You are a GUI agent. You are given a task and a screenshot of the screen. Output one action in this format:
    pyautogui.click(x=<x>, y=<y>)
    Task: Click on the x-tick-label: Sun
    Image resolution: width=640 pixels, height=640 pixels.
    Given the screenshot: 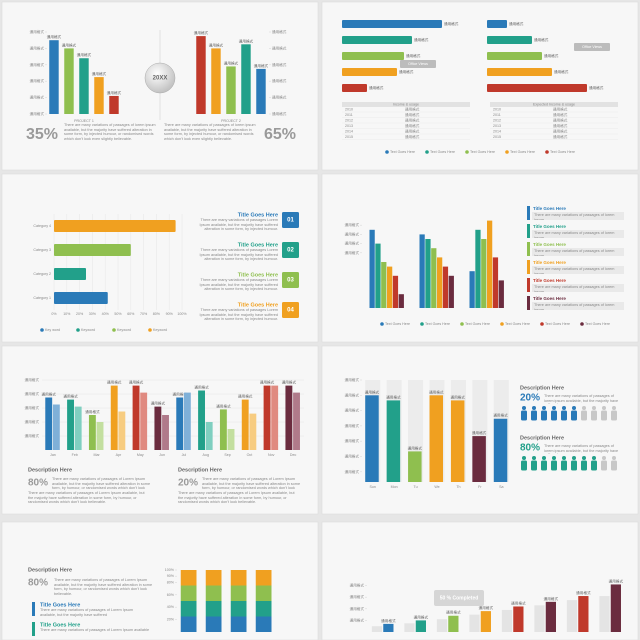 What is the action you would take?
    pyautogui.click(x=373, y=487)
    